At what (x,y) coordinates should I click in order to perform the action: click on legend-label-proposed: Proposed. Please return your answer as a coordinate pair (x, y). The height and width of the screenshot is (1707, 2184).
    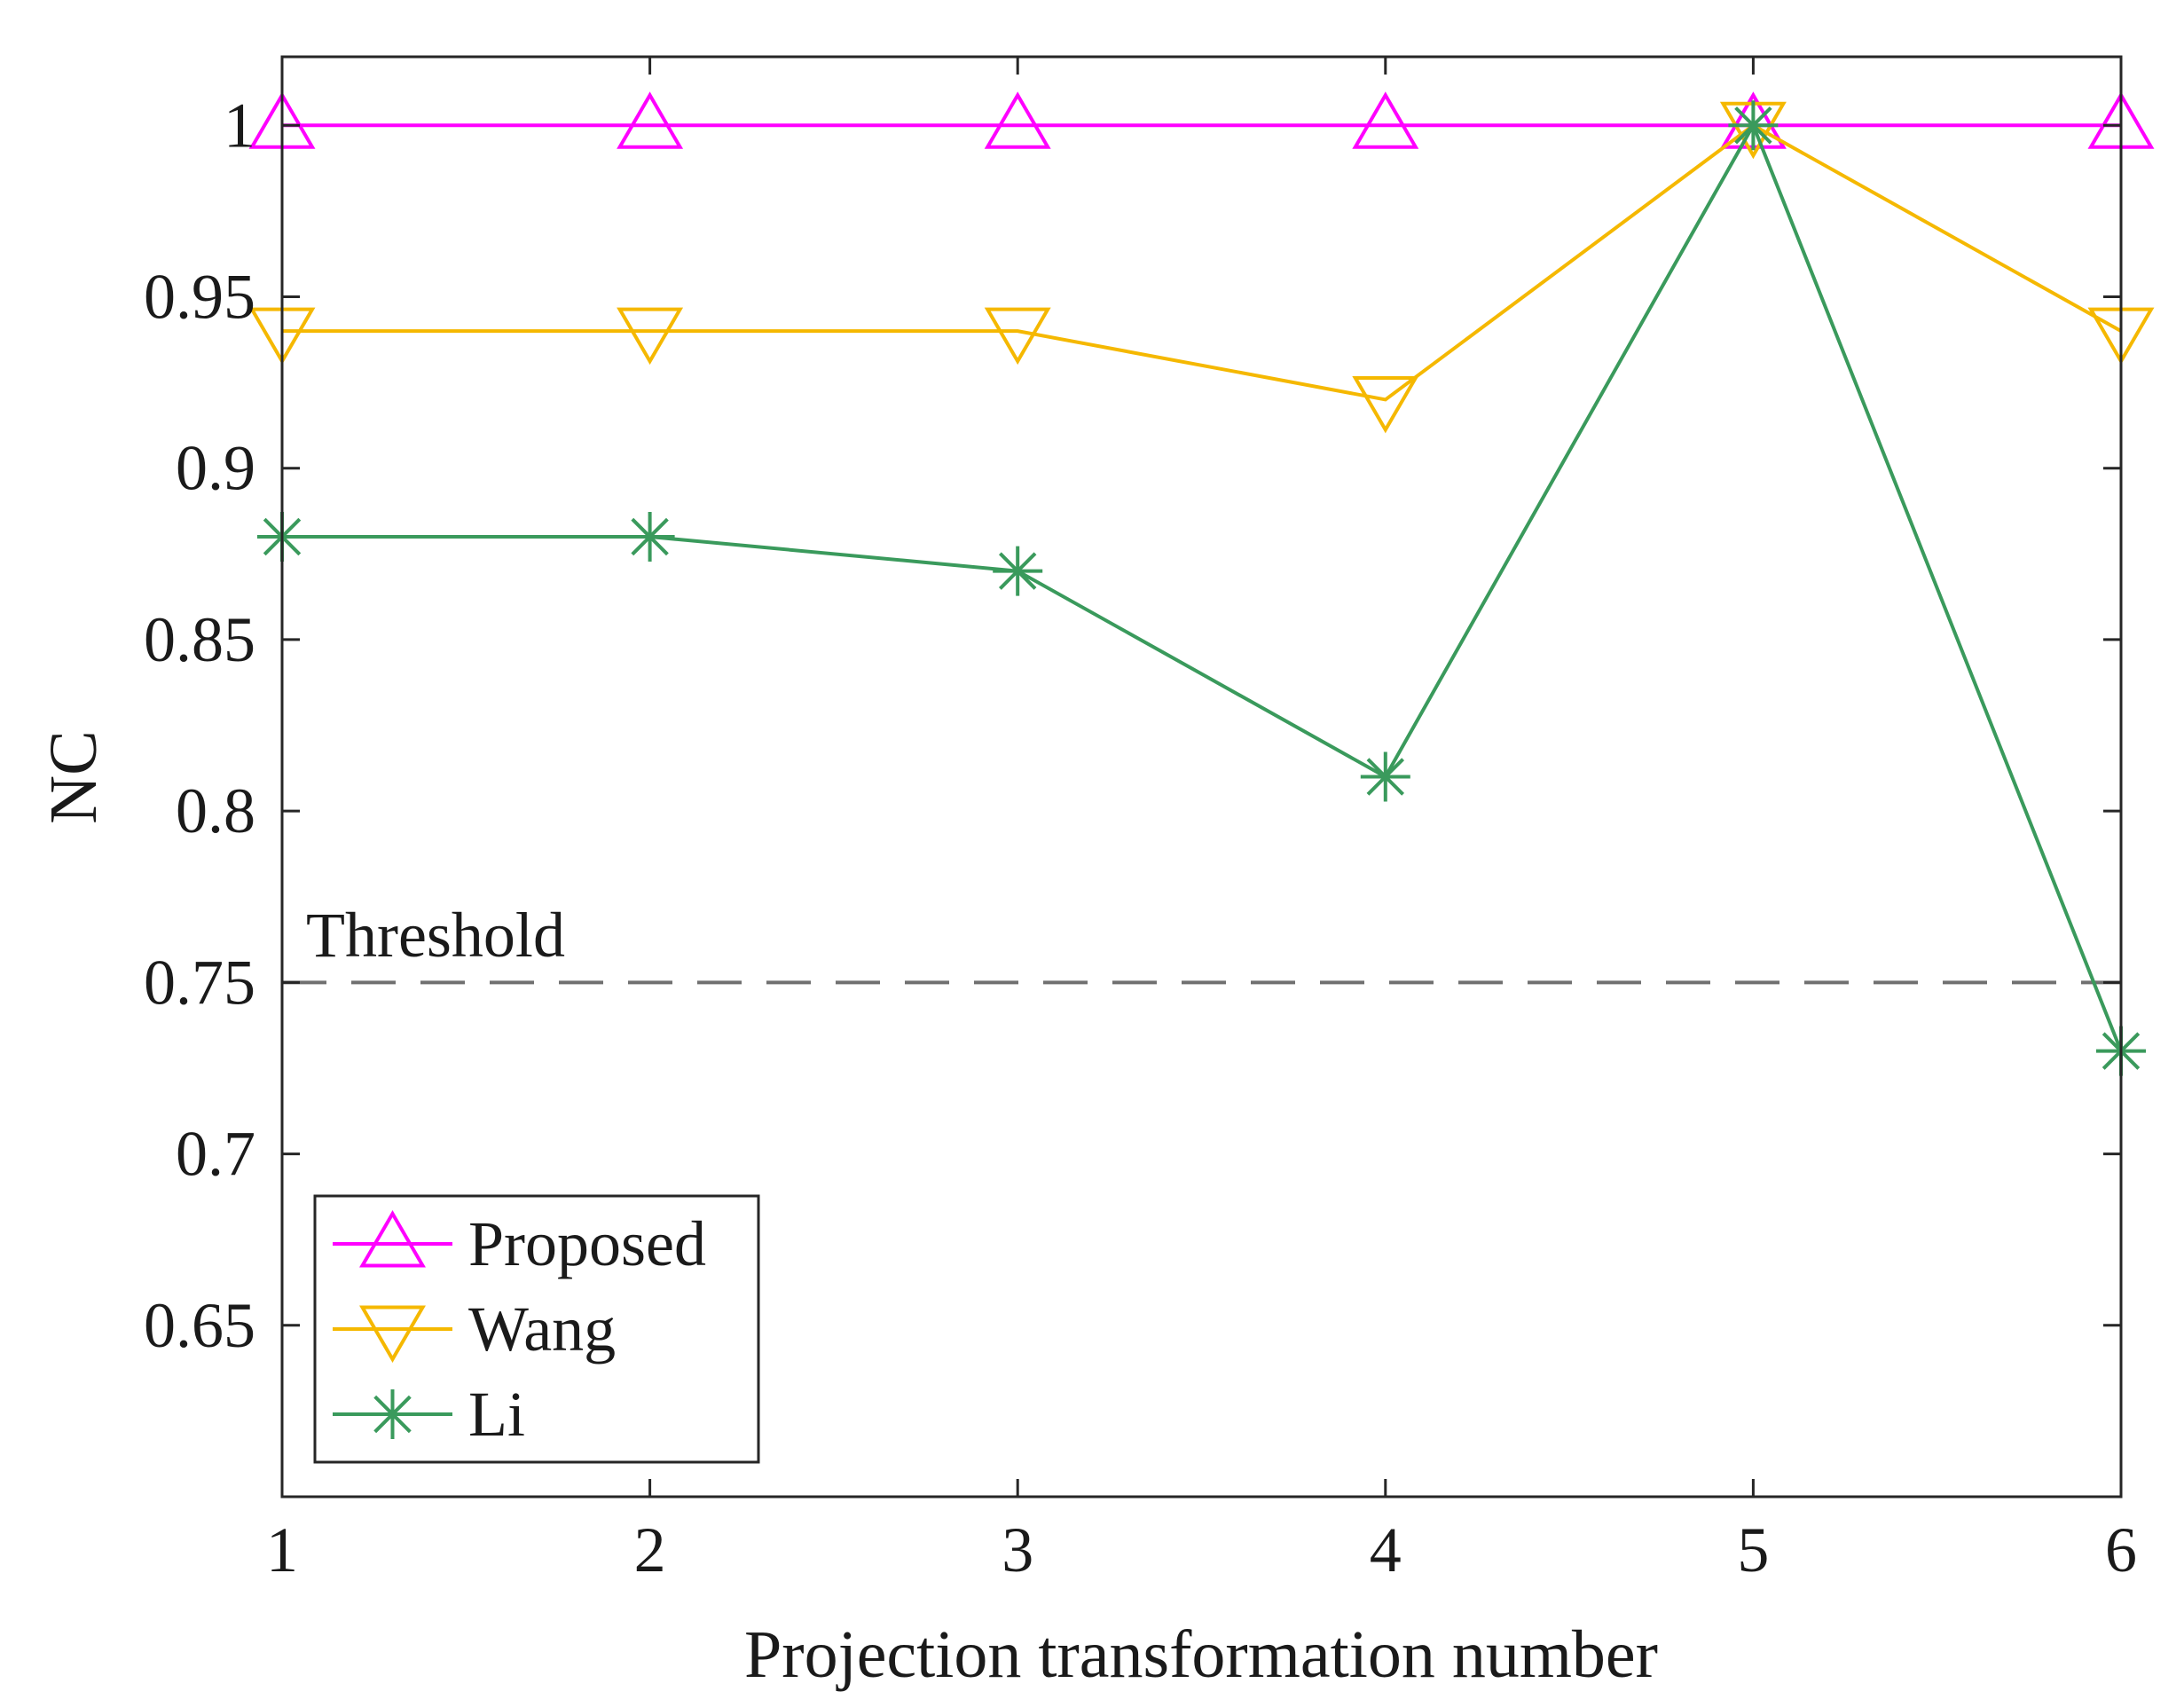
    Looking at the image, I should click on (587, 1243).